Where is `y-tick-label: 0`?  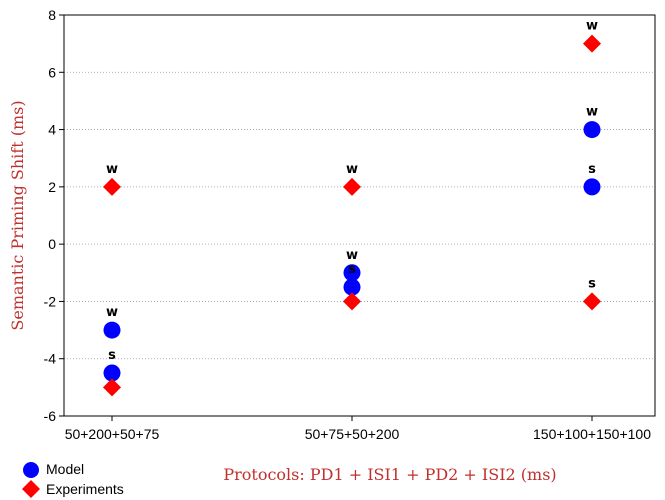 y-tick-label: 0 is located at coordinates (52, 244).